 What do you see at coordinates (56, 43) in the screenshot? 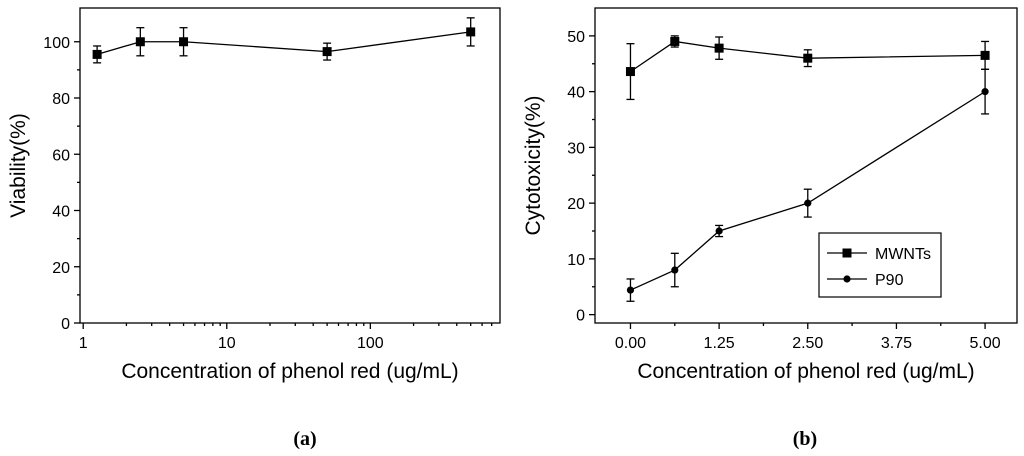
I see `y-tick-label: 100` at bounding box center [56, 43].